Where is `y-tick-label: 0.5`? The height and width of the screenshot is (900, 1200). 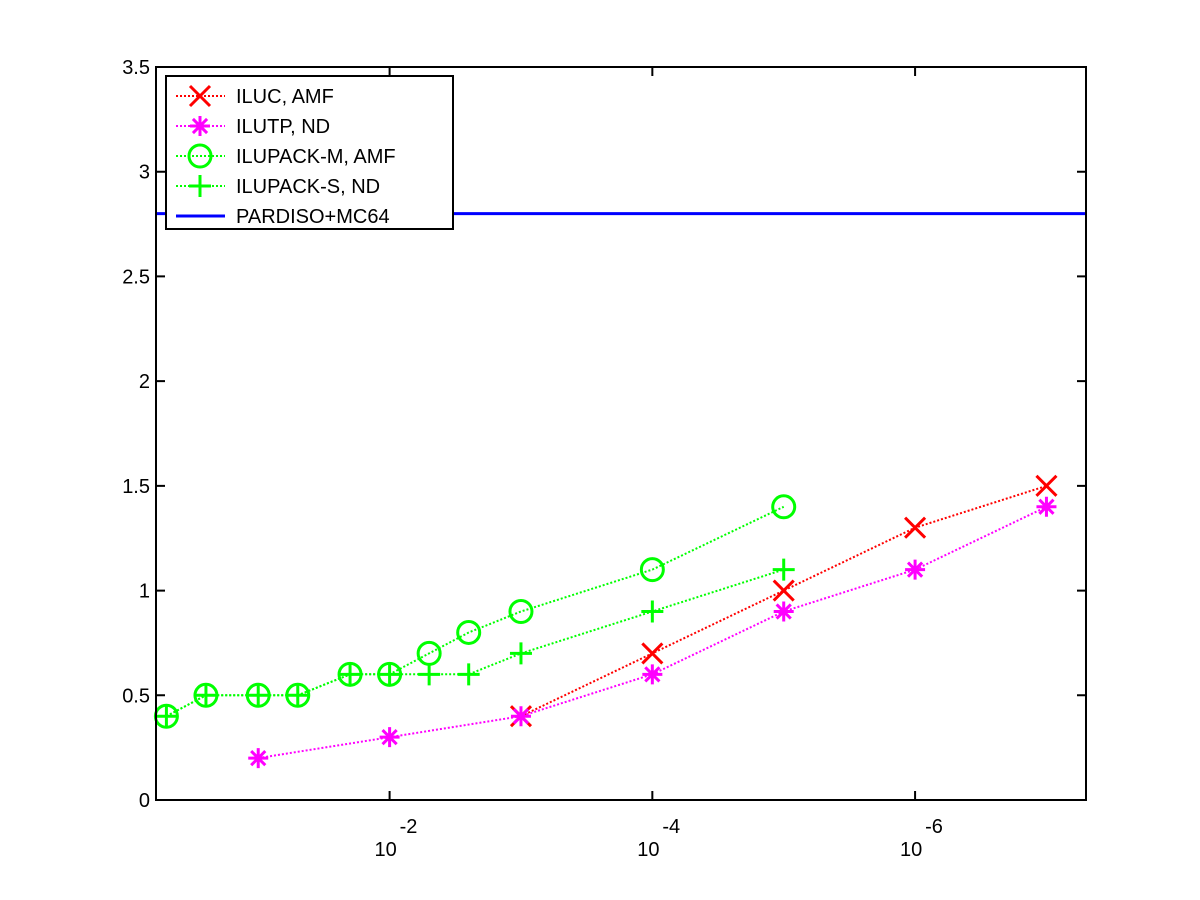
y-tick-label: 0.5 is located at coordinates (136, 696).